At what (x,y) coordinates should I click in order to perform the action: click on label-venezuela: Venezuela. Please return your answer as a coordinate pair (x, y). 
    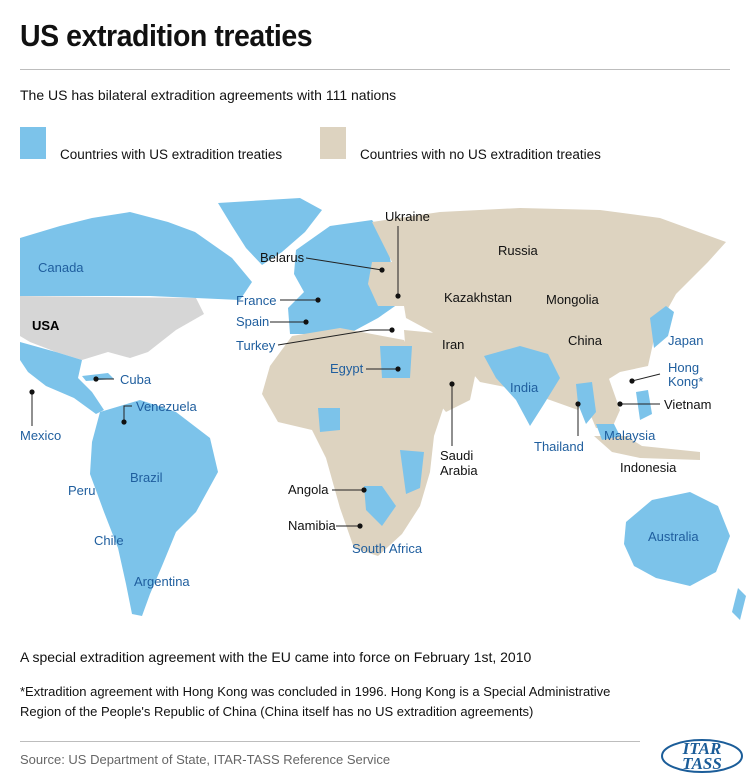
    Looking at the image, I should click on (166, 406).